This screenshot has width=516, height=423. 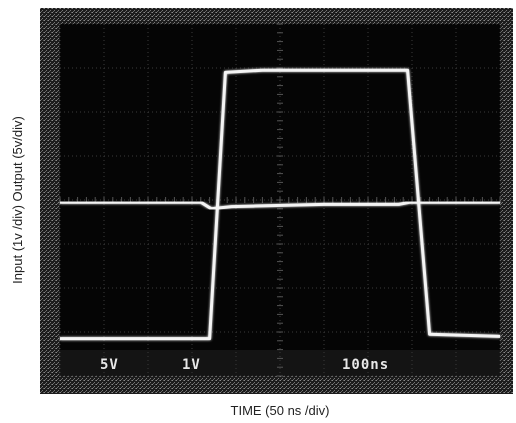 What do you see at coordinates (365, 365) in the screenshot?
I see `scale-label-timebase: 100ns` at bounding box center [365, 365].